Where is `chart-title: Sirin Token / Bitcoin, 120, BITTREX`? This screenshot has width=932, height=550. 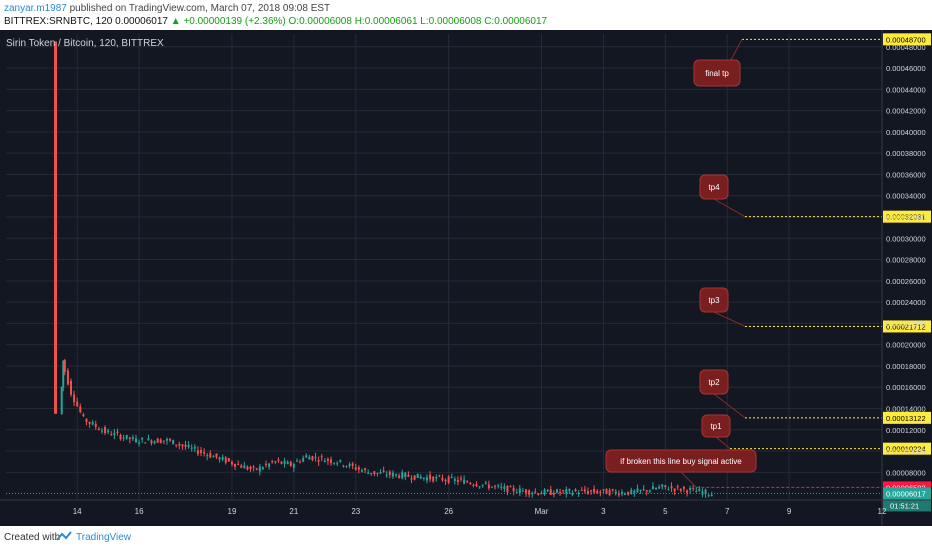
chart-title: Sirin Token / Bitcoin, 120, BITTREX is located at coordinates (85, 43).